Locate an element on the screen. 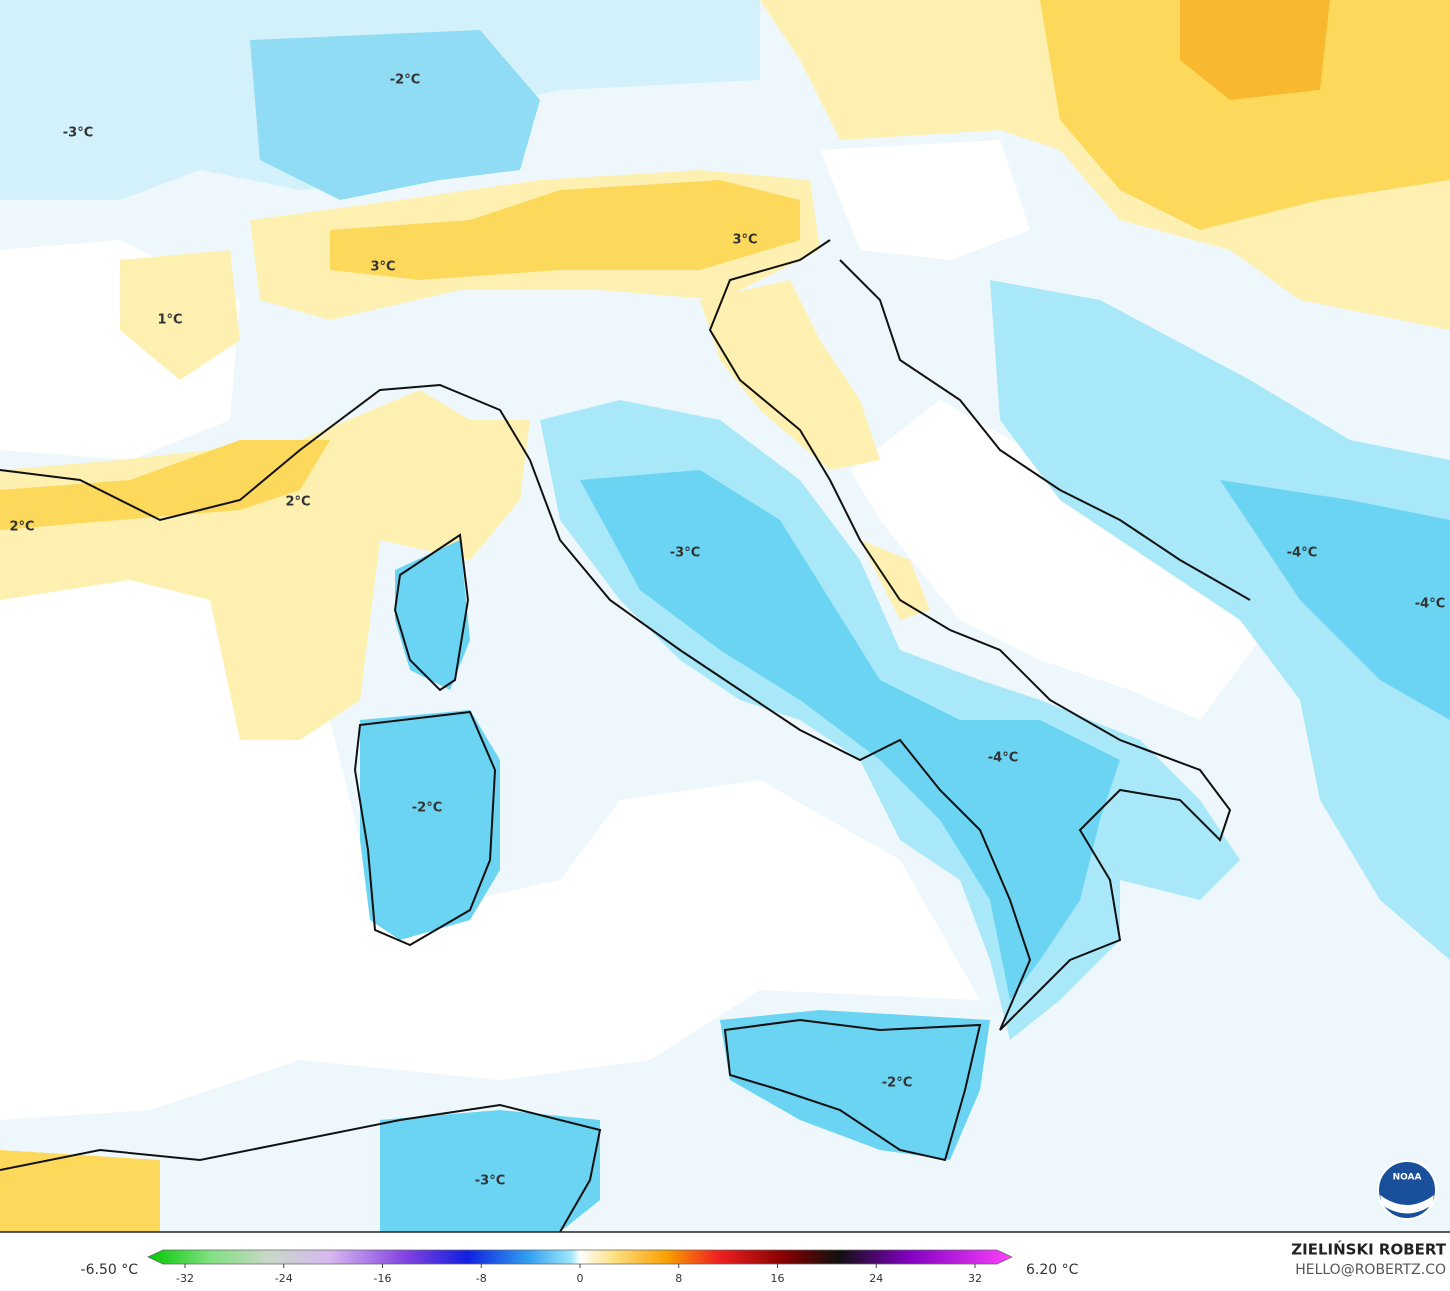 Image resolution: width=1450 pixels, height=1291 pixels. sardinia is located at coordinates (425, 828).